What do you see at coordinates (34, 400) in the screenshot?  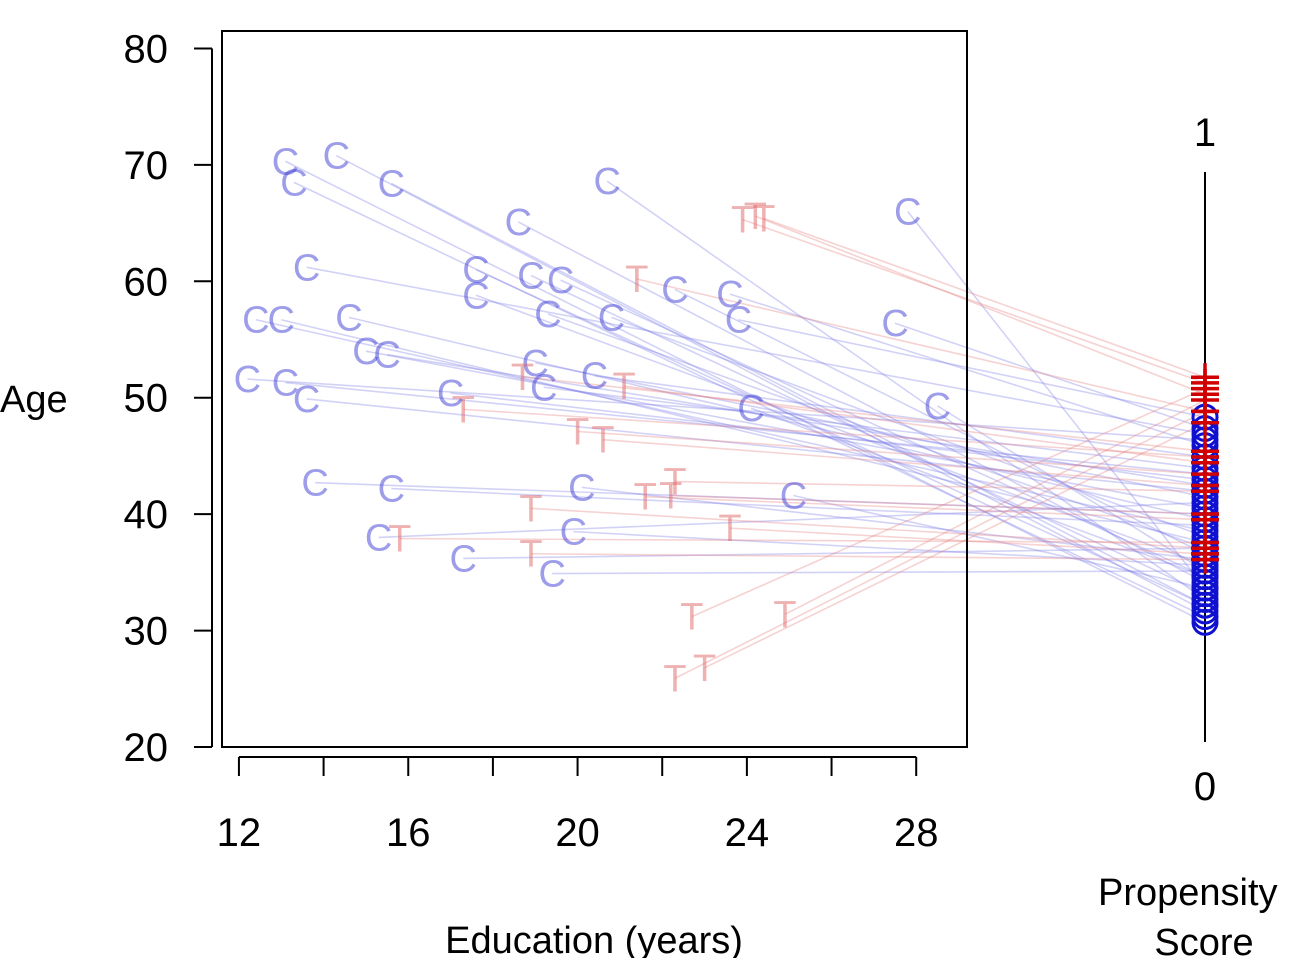 I see `y-axis-title: Age` at bounding box center [34, 400].